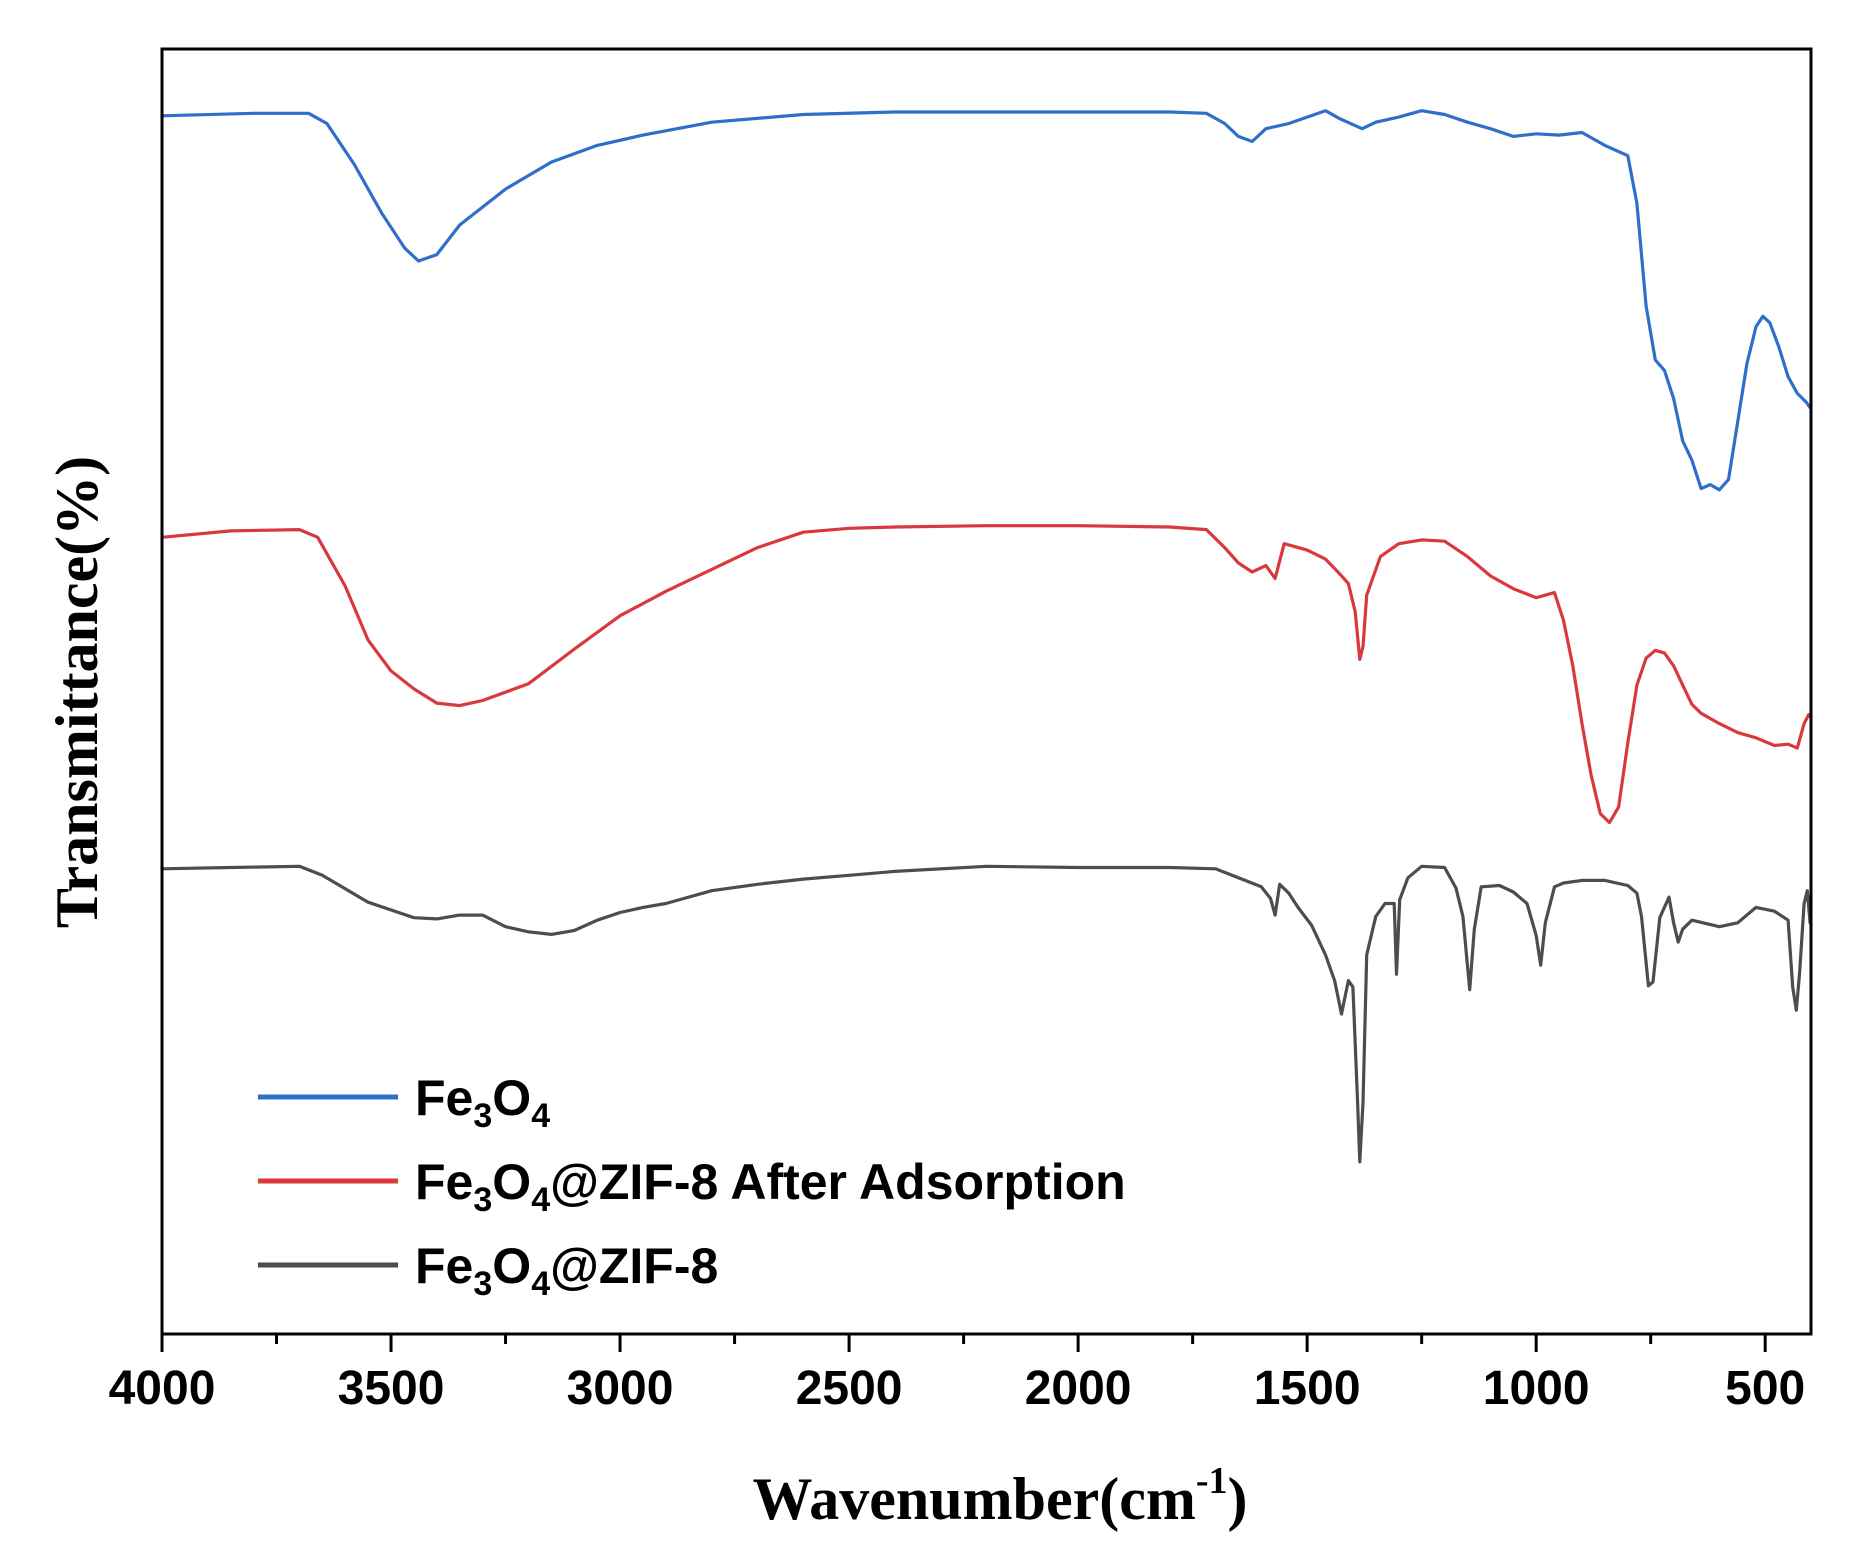 The image size is (1854, 1549). I want to click on x-tick-label: 3500, so click(391, 1388).